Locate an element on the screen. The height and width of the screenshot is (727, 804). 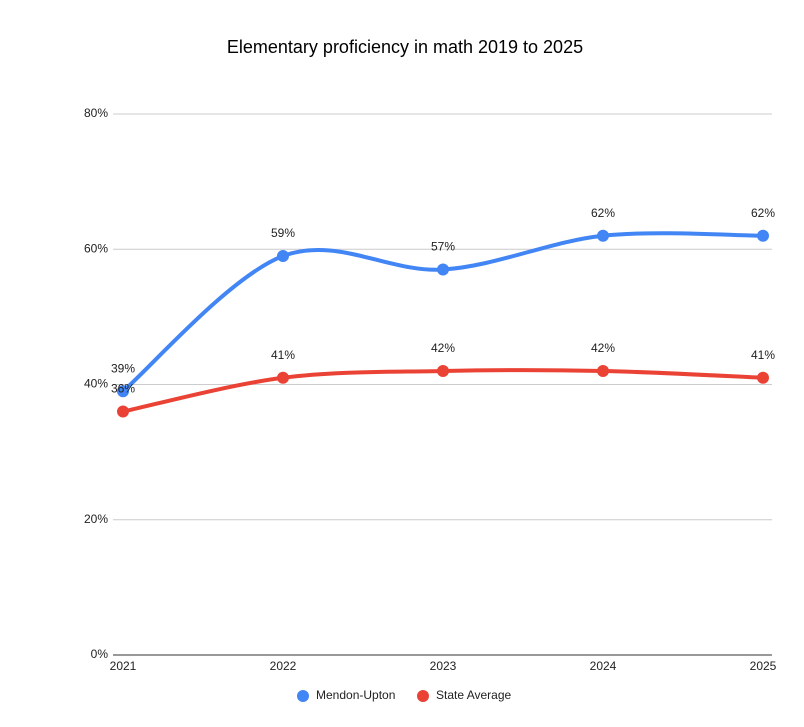
data-label: 59% is located at coordinates (283, 233).